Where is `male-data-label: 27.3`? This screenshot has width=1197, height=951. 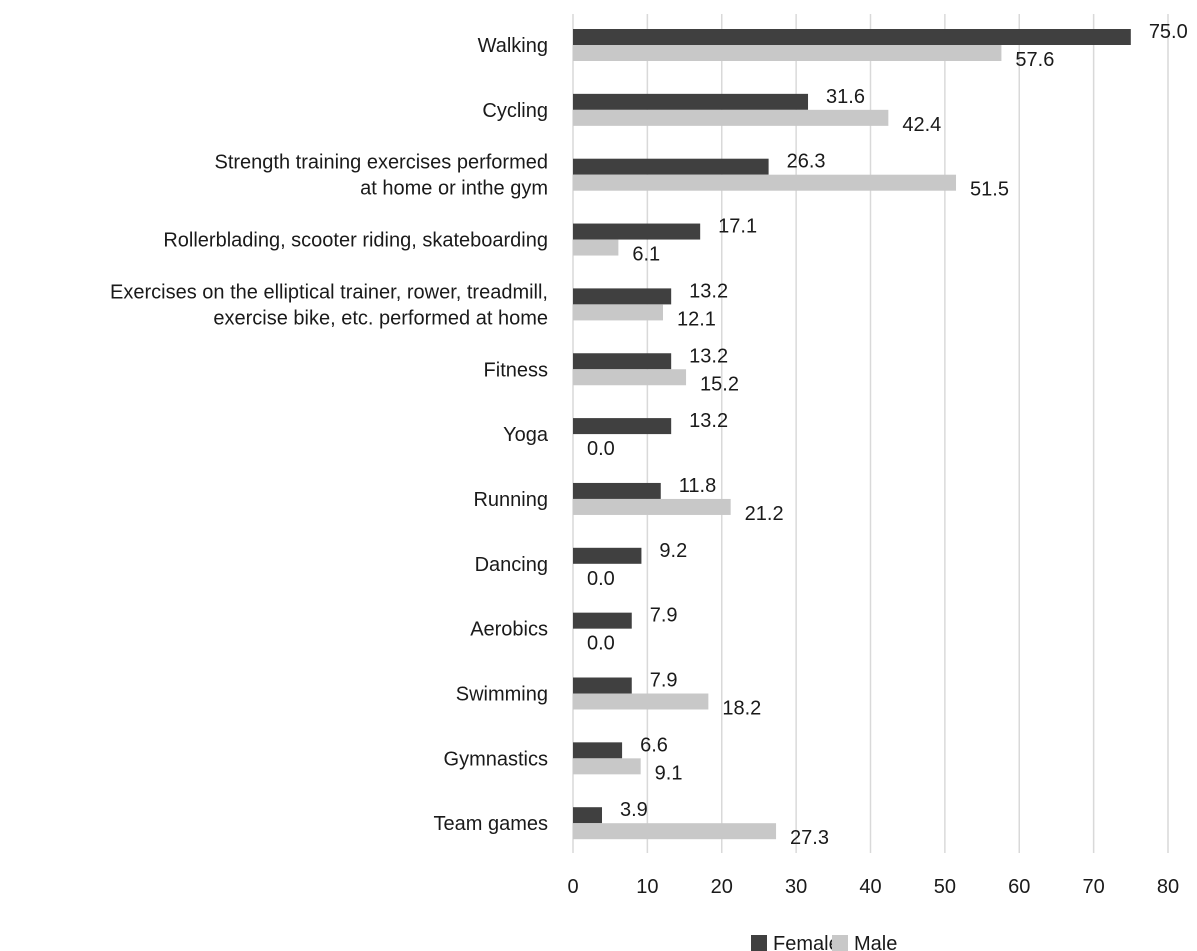
male-data-label: 27.3 is located at coordinates (809, 838).